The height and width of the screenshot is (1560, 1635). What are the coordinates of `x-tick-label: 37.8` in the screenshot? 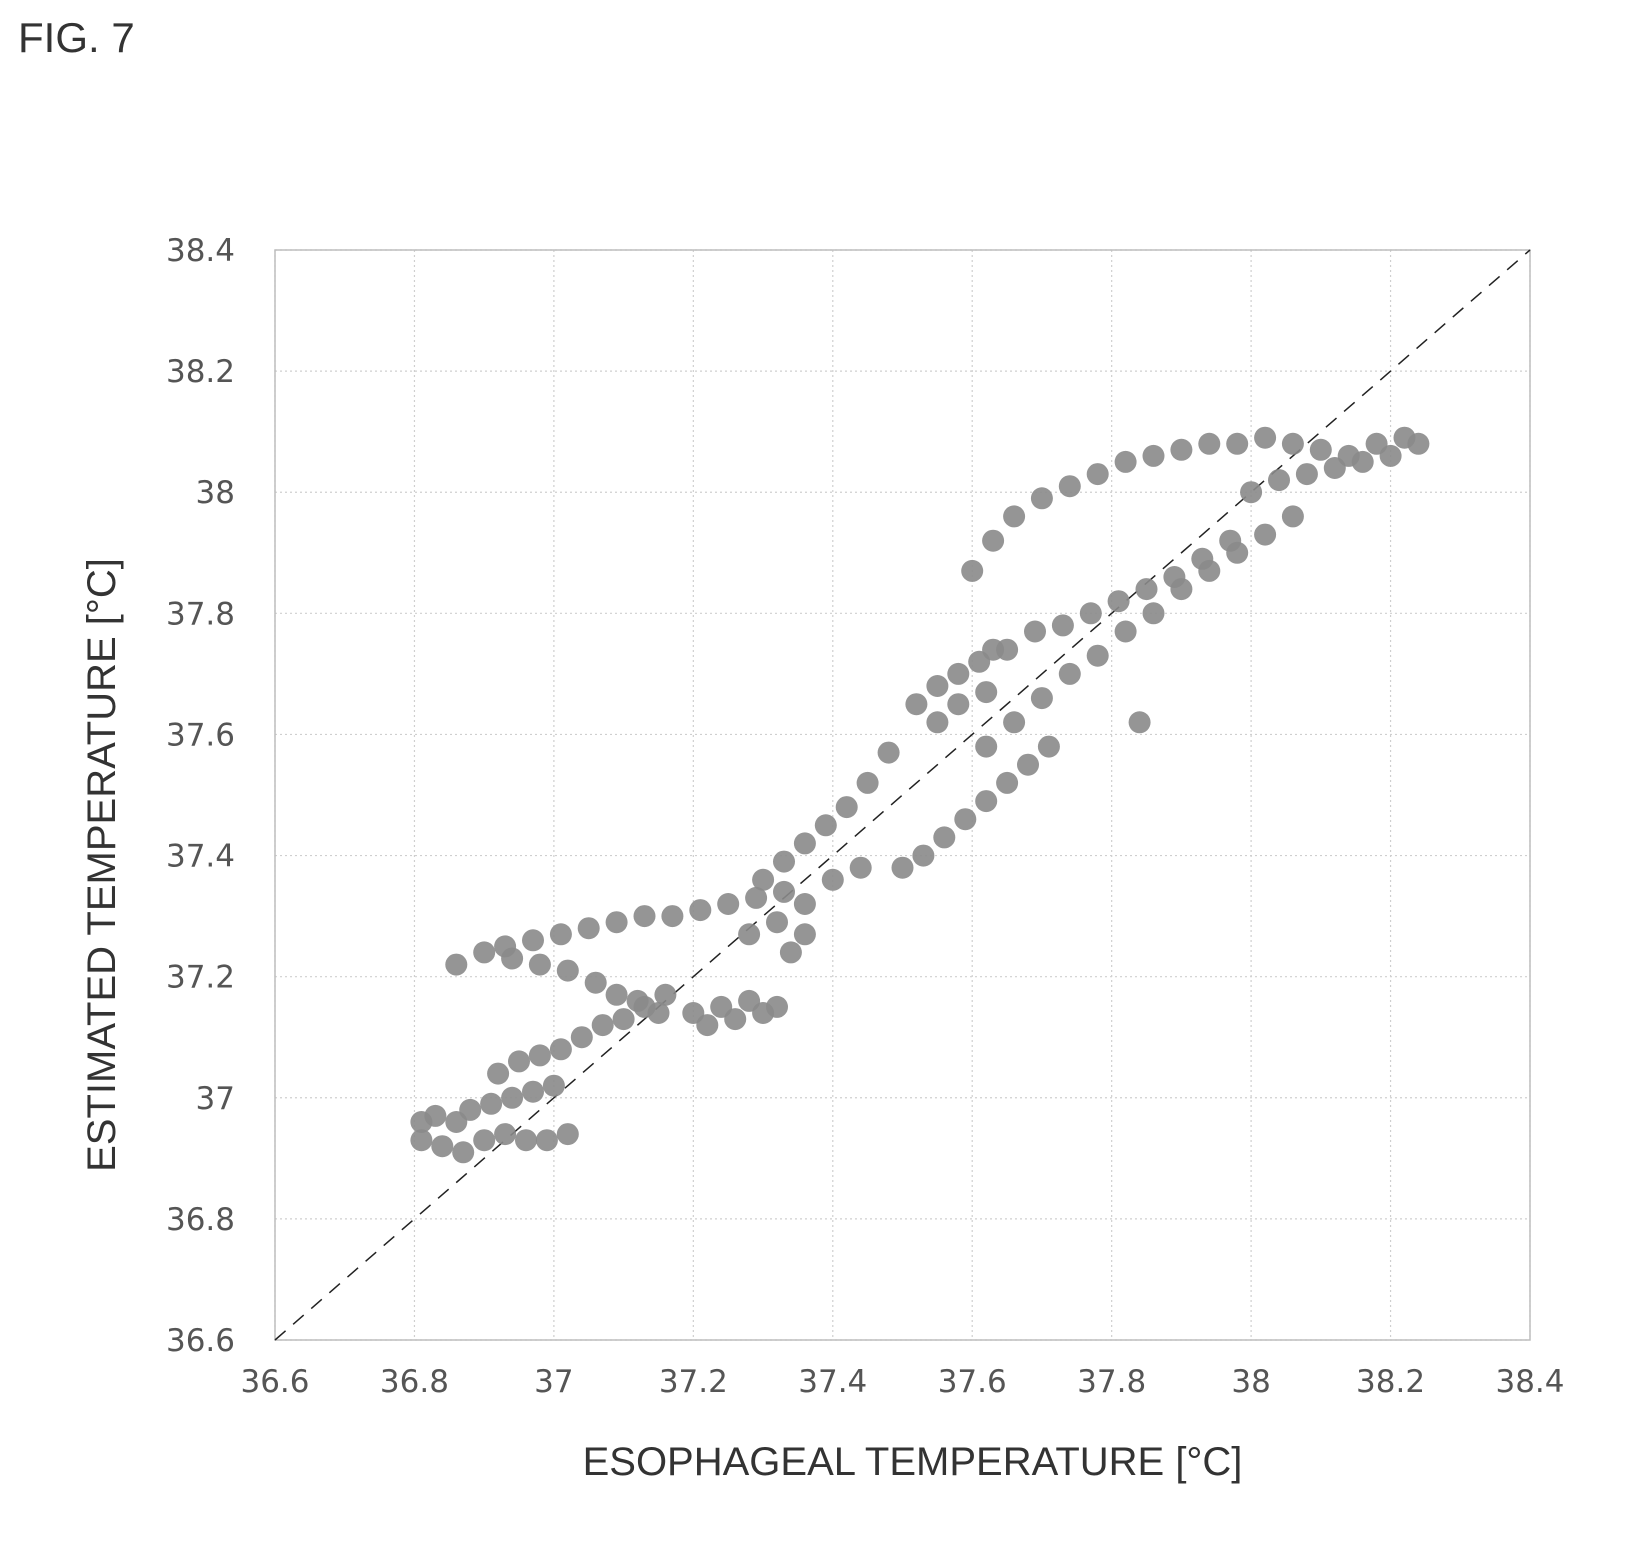 It's located at (1111, 1382).